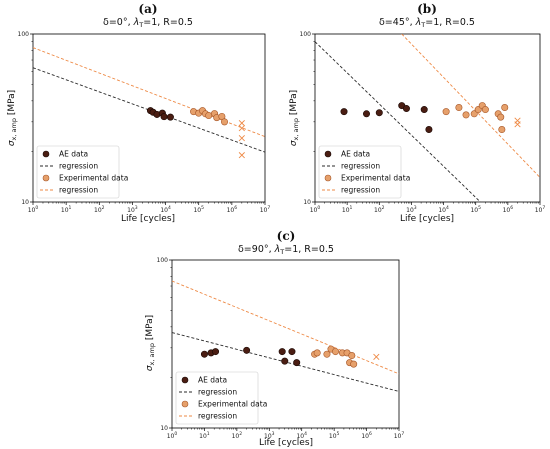 The height and width of the screenshot is (449, 550). What do you see at coordinates (33, 209) in the screenshot?
I see `x-tick-label-a: 10⁰` at bounding box center [33, 209].